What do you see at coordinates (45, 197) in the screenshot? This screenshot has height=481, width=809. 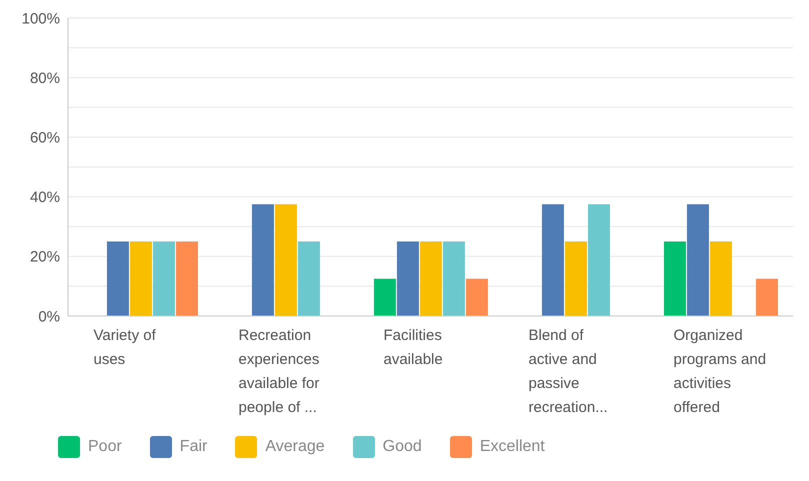 I see `y-tick-label: 40%` at bounding box center [45, 197].